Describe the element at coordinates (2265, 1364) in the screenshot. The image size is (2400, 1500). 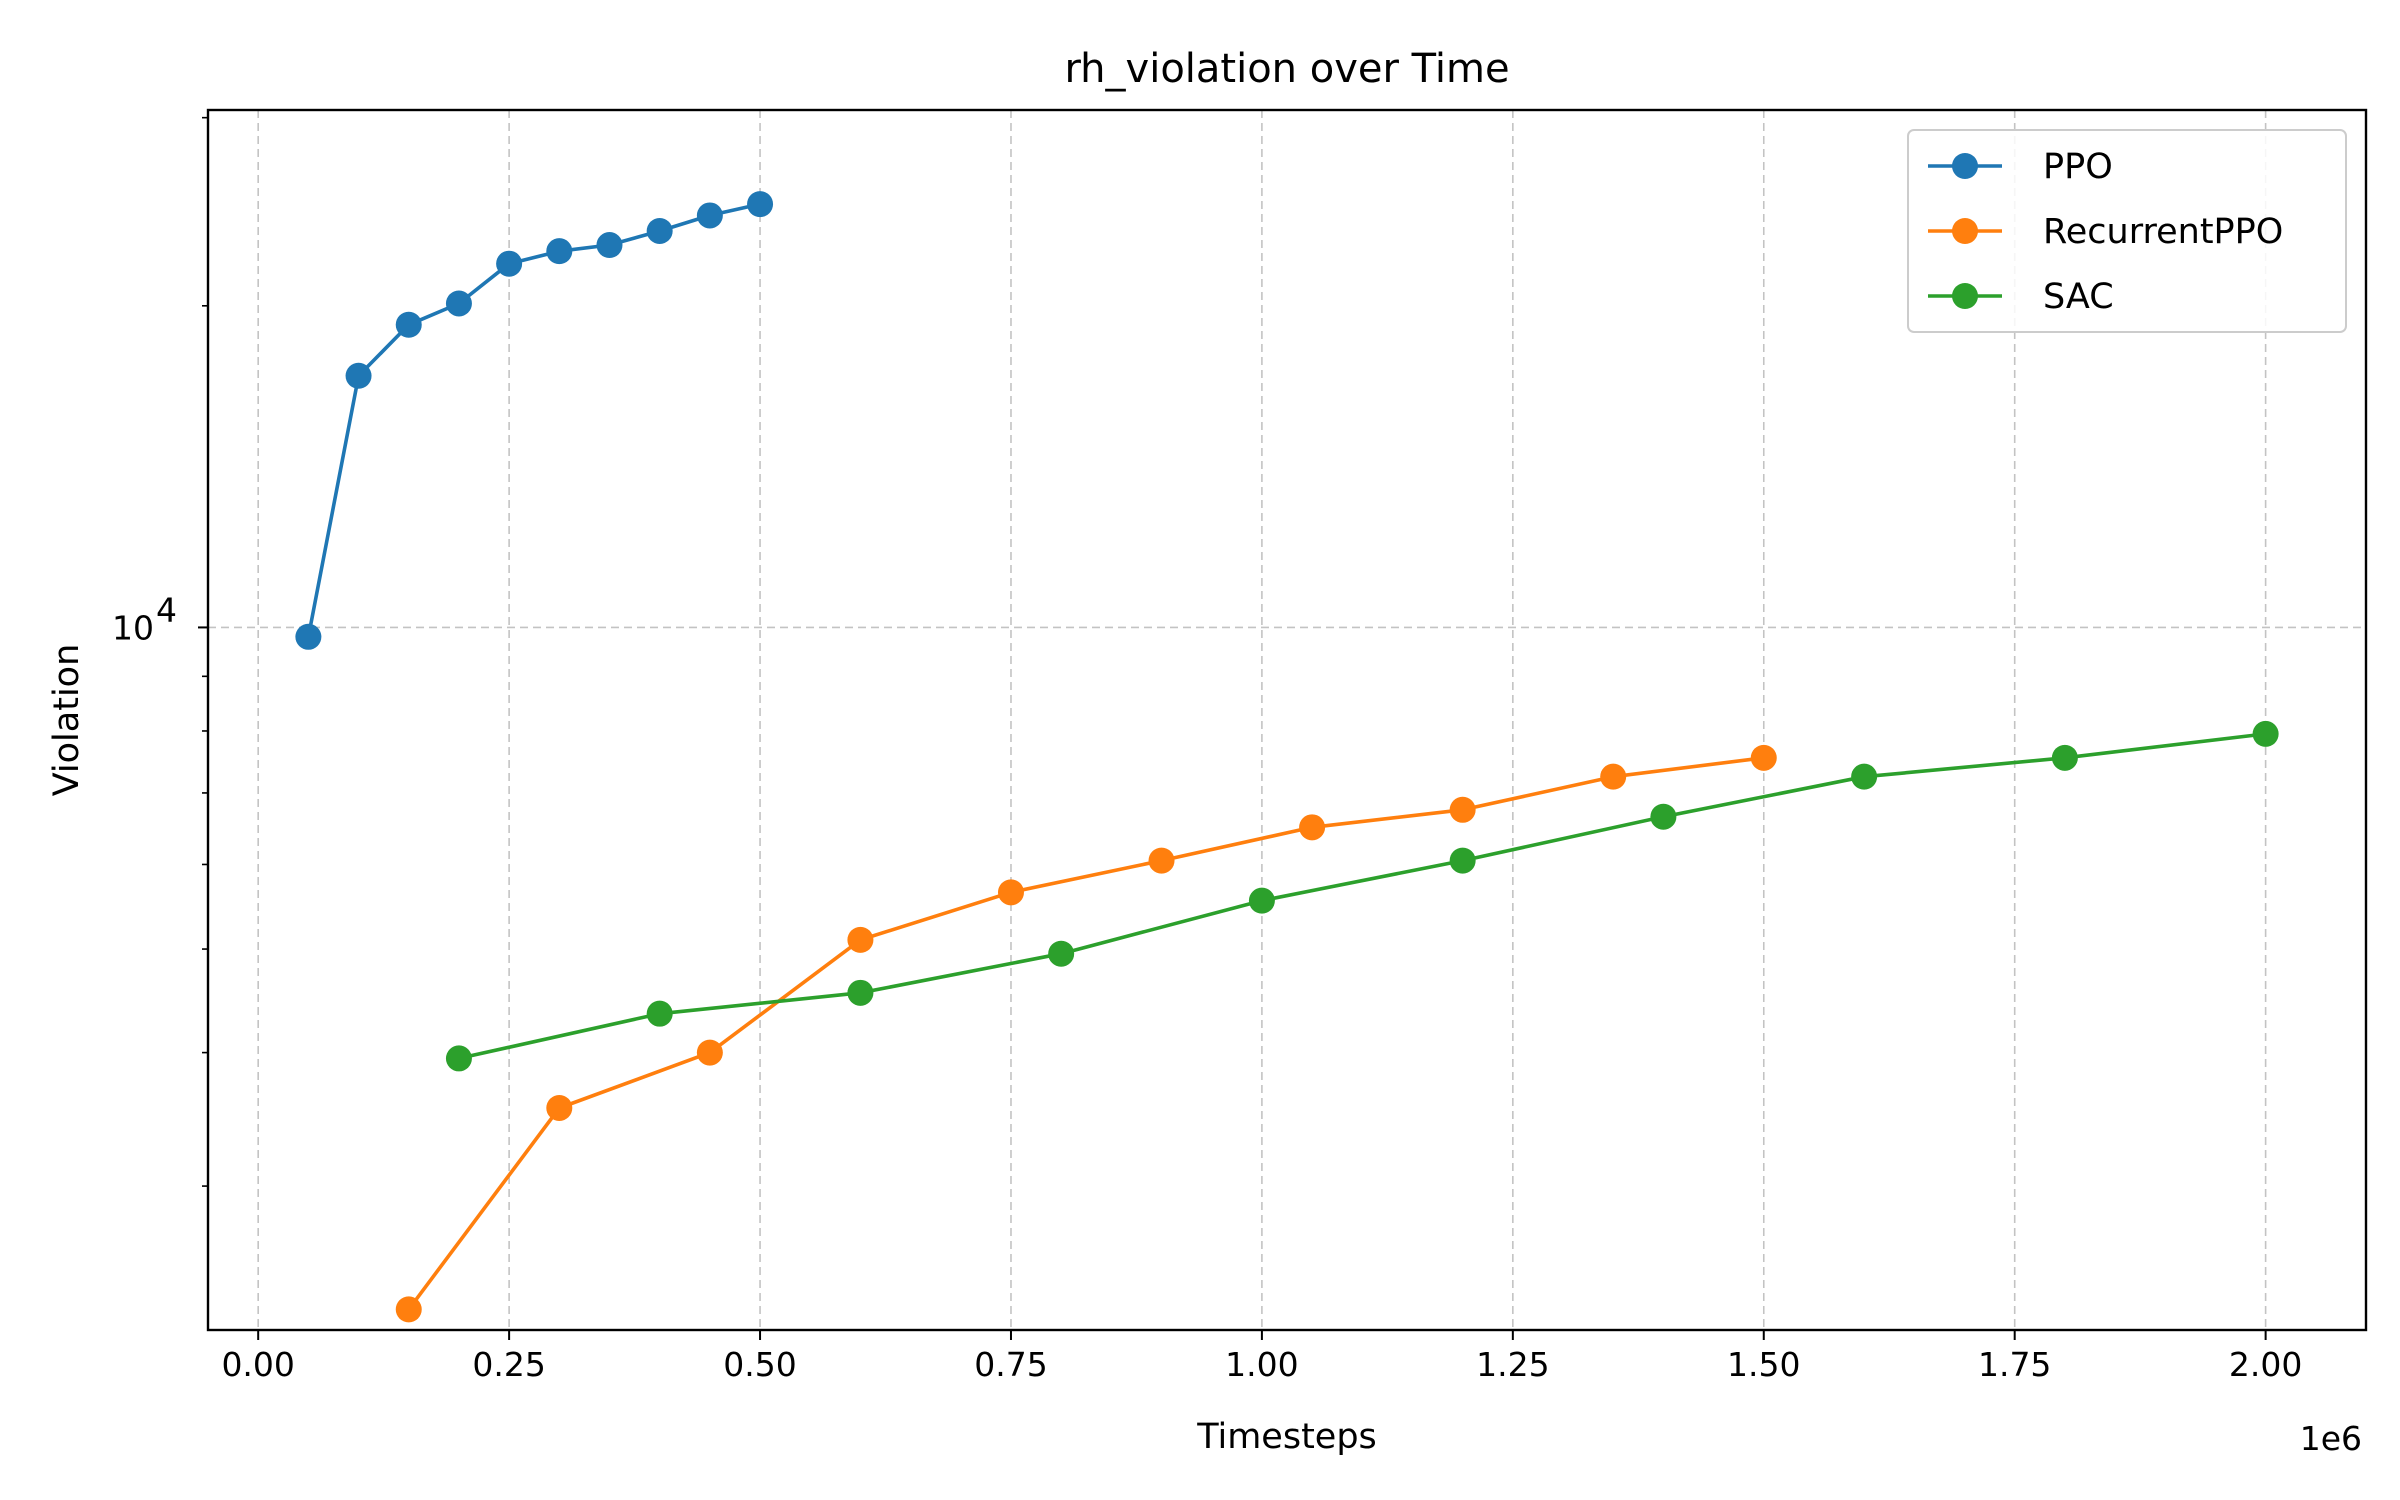
I see `x-tick-label: 2.00` at that location.